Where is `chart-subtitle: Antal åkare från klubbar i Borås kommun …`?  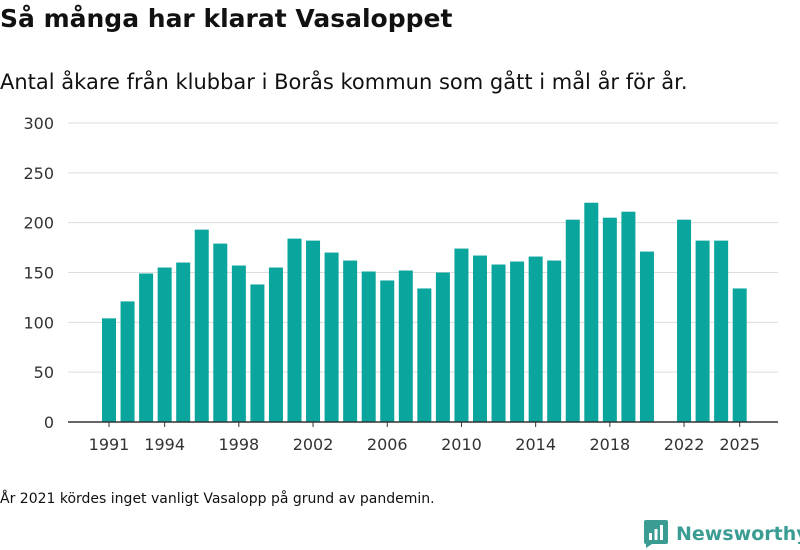
chart-subtitle: Antal åkare från klubbar i Borås kommun … is located at coordinates (344, 82).